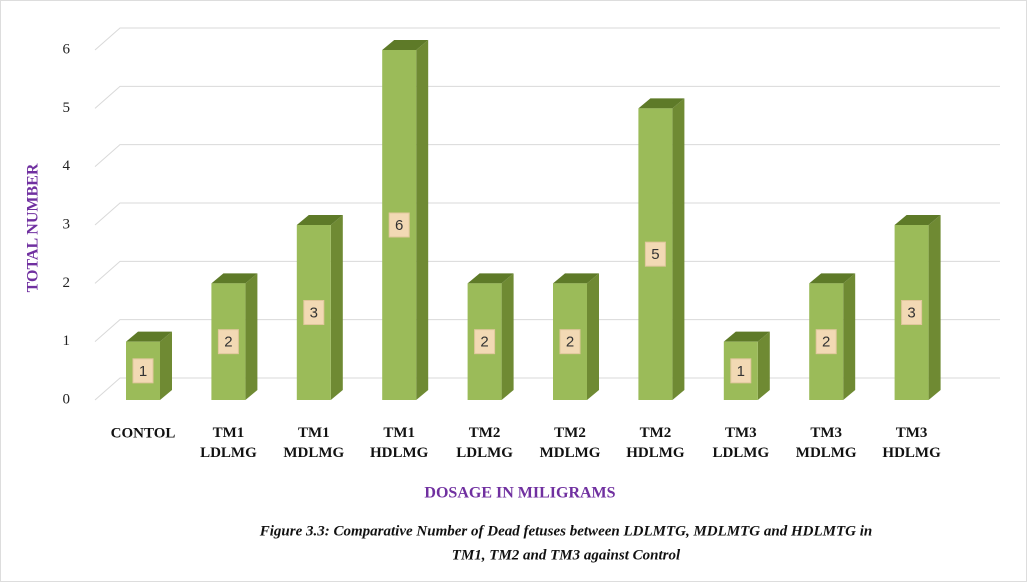 This screenshot has height=582, width=1027. Describe the element at coordinates (33, 227) in the screenshot. I see `y-axis-title: TOTAL NUMBER` at that location.